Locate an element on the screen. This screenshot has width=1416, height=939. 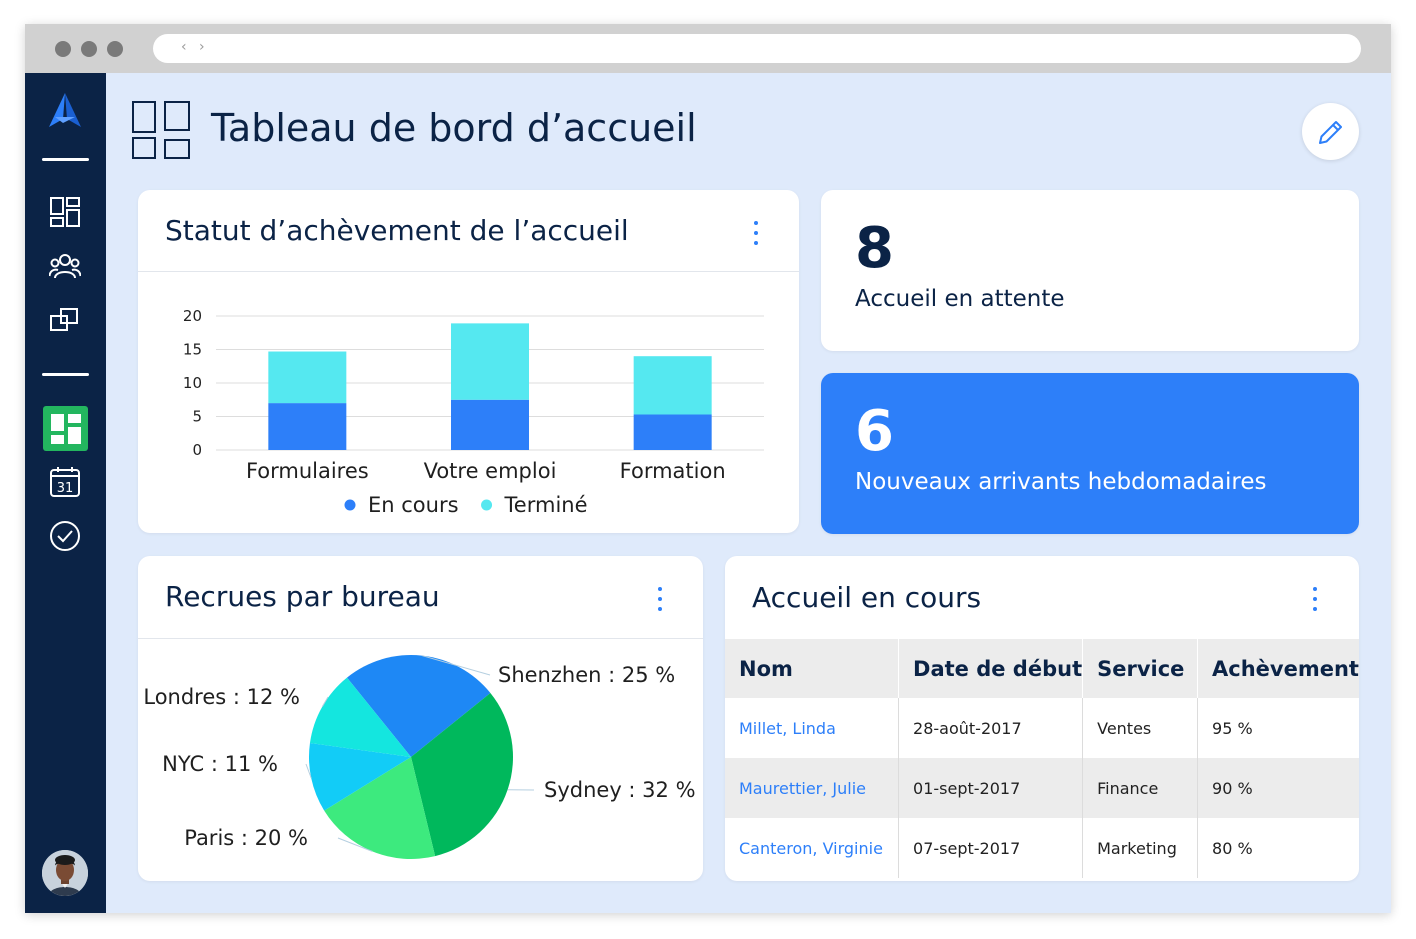
completion: 90 % is located at coordinates (1278, 788).